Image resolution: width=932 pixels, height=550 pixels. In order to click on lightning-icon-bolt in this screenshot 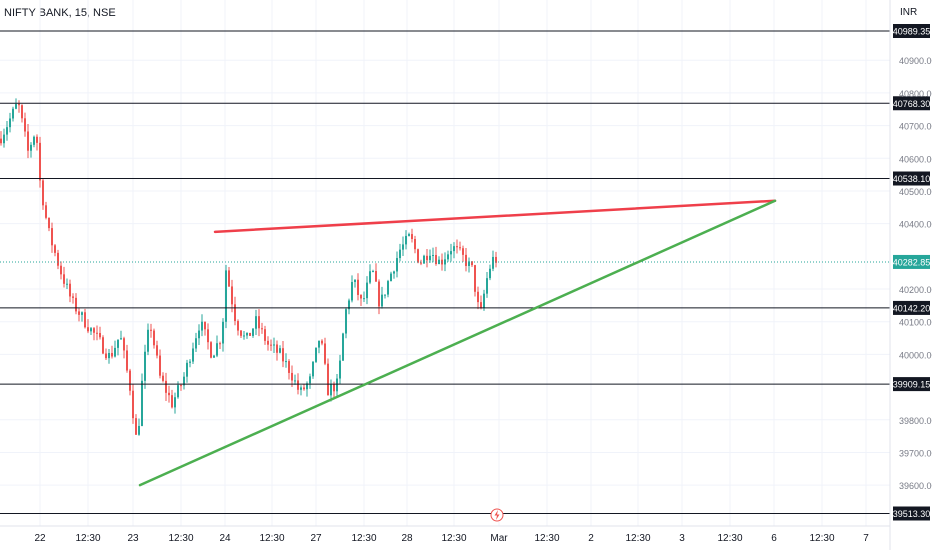, I will do `click(497, 515)`.